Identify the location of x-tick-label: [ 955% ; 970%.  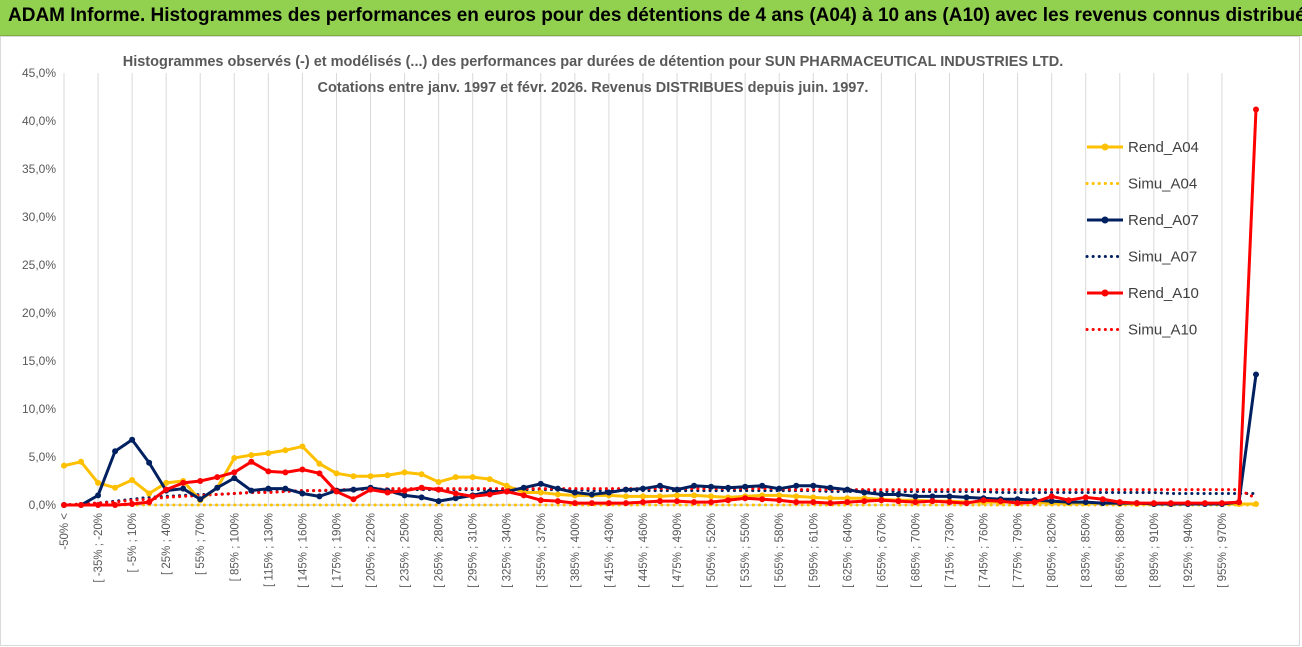
(1223, 550).